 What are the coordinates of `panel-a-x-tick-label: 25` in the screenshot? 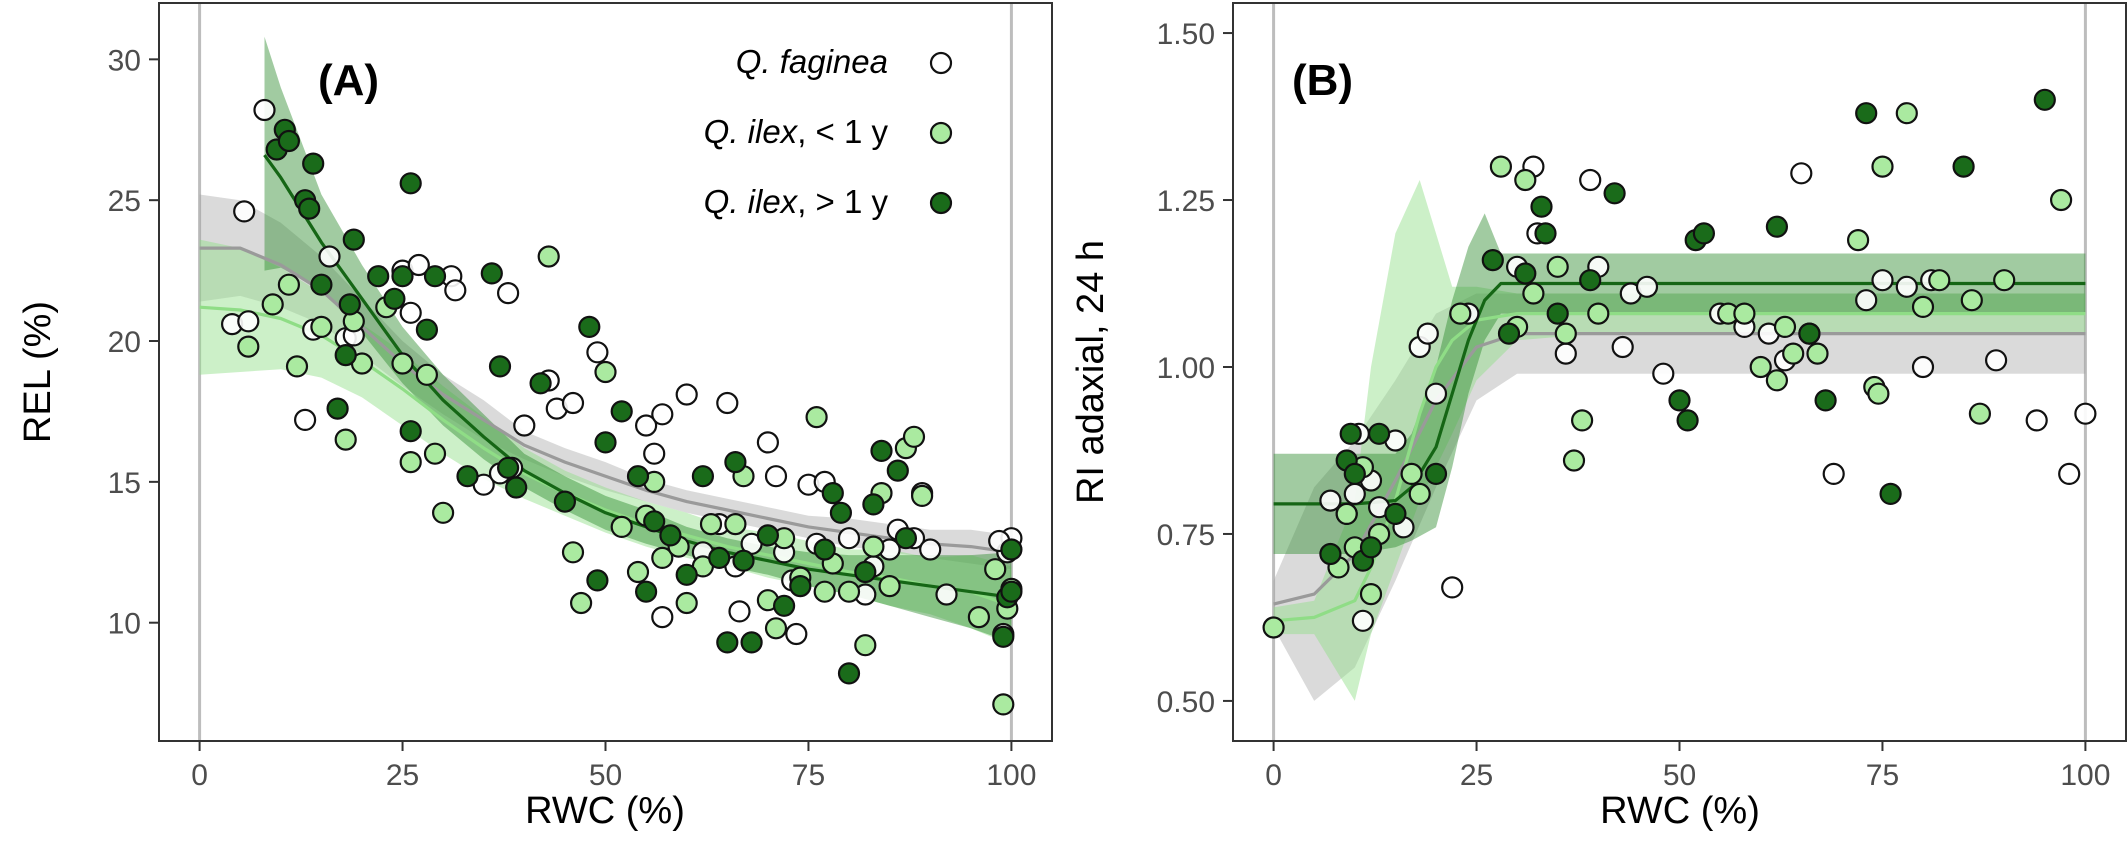 It's located at (402, 775).